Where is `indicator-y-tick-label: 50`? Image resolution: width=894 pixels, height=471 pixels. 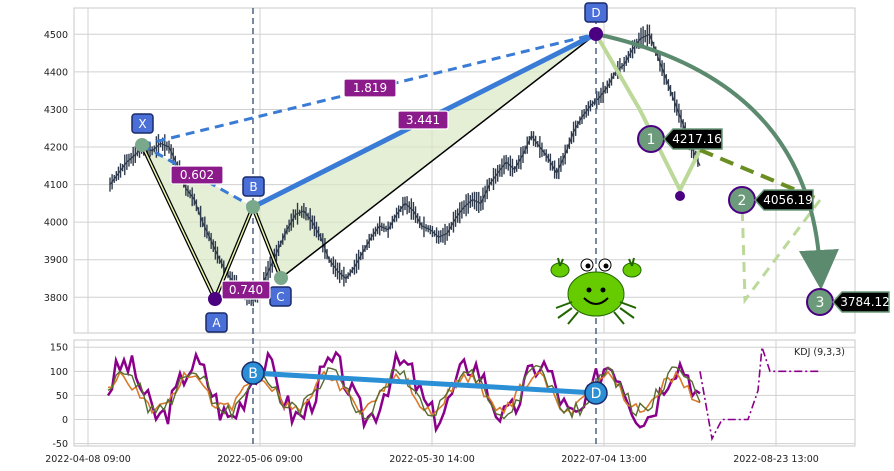 indicator-y-tick-label: 50 is located at coordinates (62, 396).